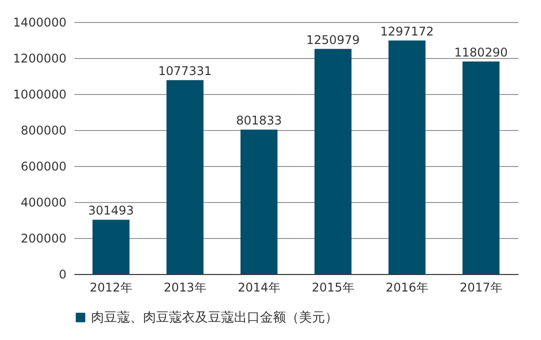 The height and width of the screenshot is (340, 541). What do you see at coordinates (407, 287) in the screenshot?
I see `x-tick-label: 2016年` at bounding box center [407, 287].